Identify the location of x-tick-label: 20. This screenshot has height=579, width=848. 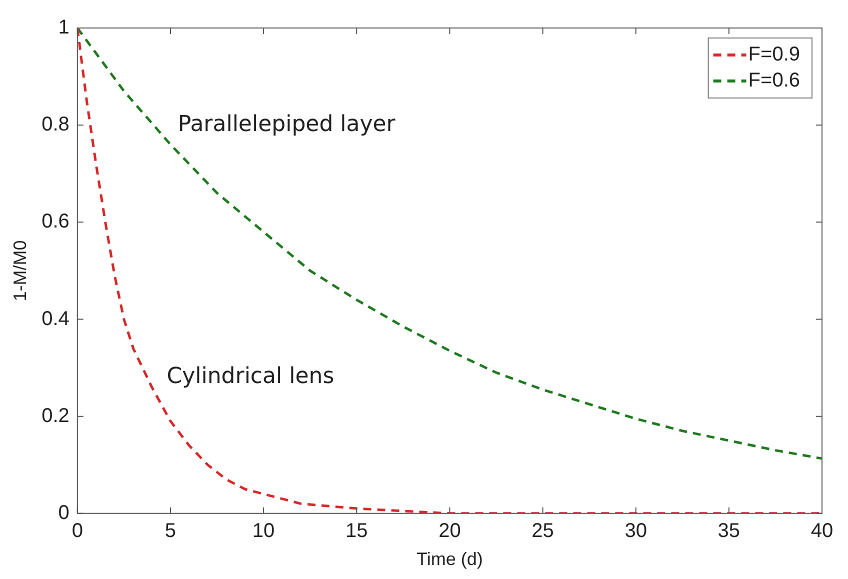
(449, 531).